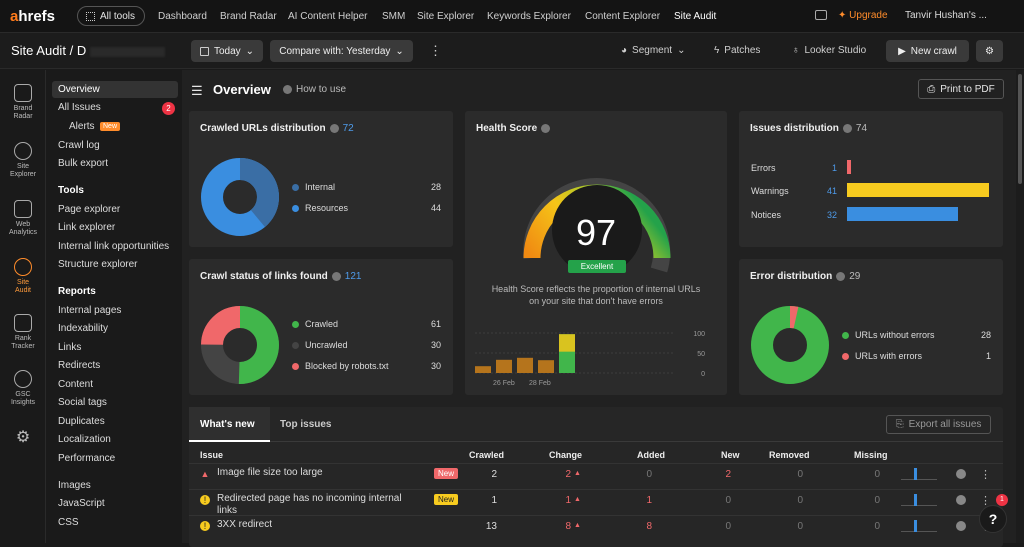 Image resolution: width=1024 pixels, height=547 pixels. I want to click on notices-bar, so click(902, 214).